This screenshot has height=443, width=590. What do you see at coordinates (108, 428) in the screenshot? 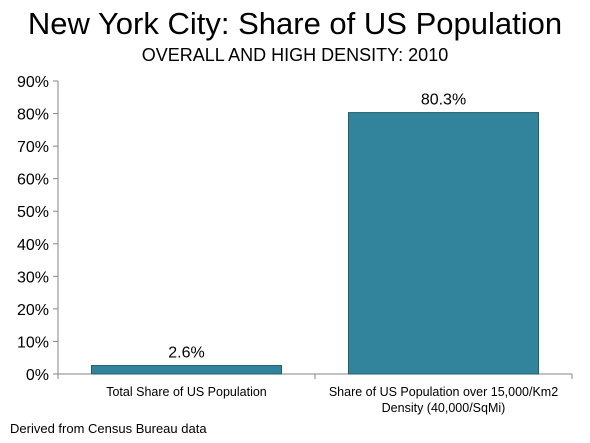
I see `source-footnote: Derived from Census Bureau data` at bounding box center [108, 428].